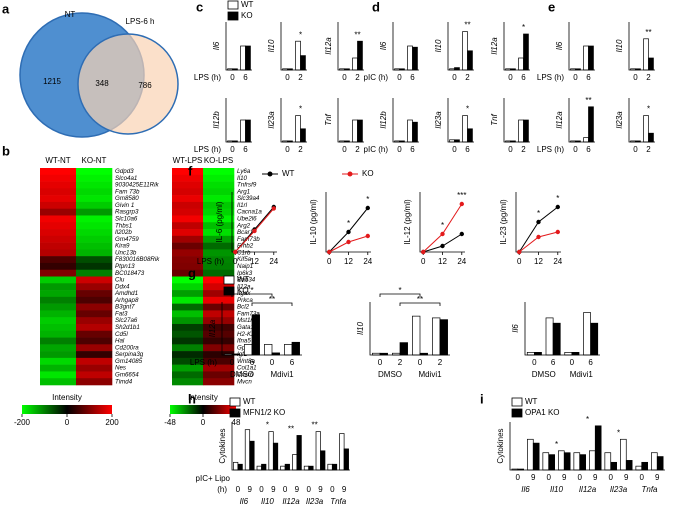 This screenshot has height=515, width=676. What do you see at coordinates (338, 501) in the screenshot?
I see `group-label: Tnfa` at bounding box center [338, 501].